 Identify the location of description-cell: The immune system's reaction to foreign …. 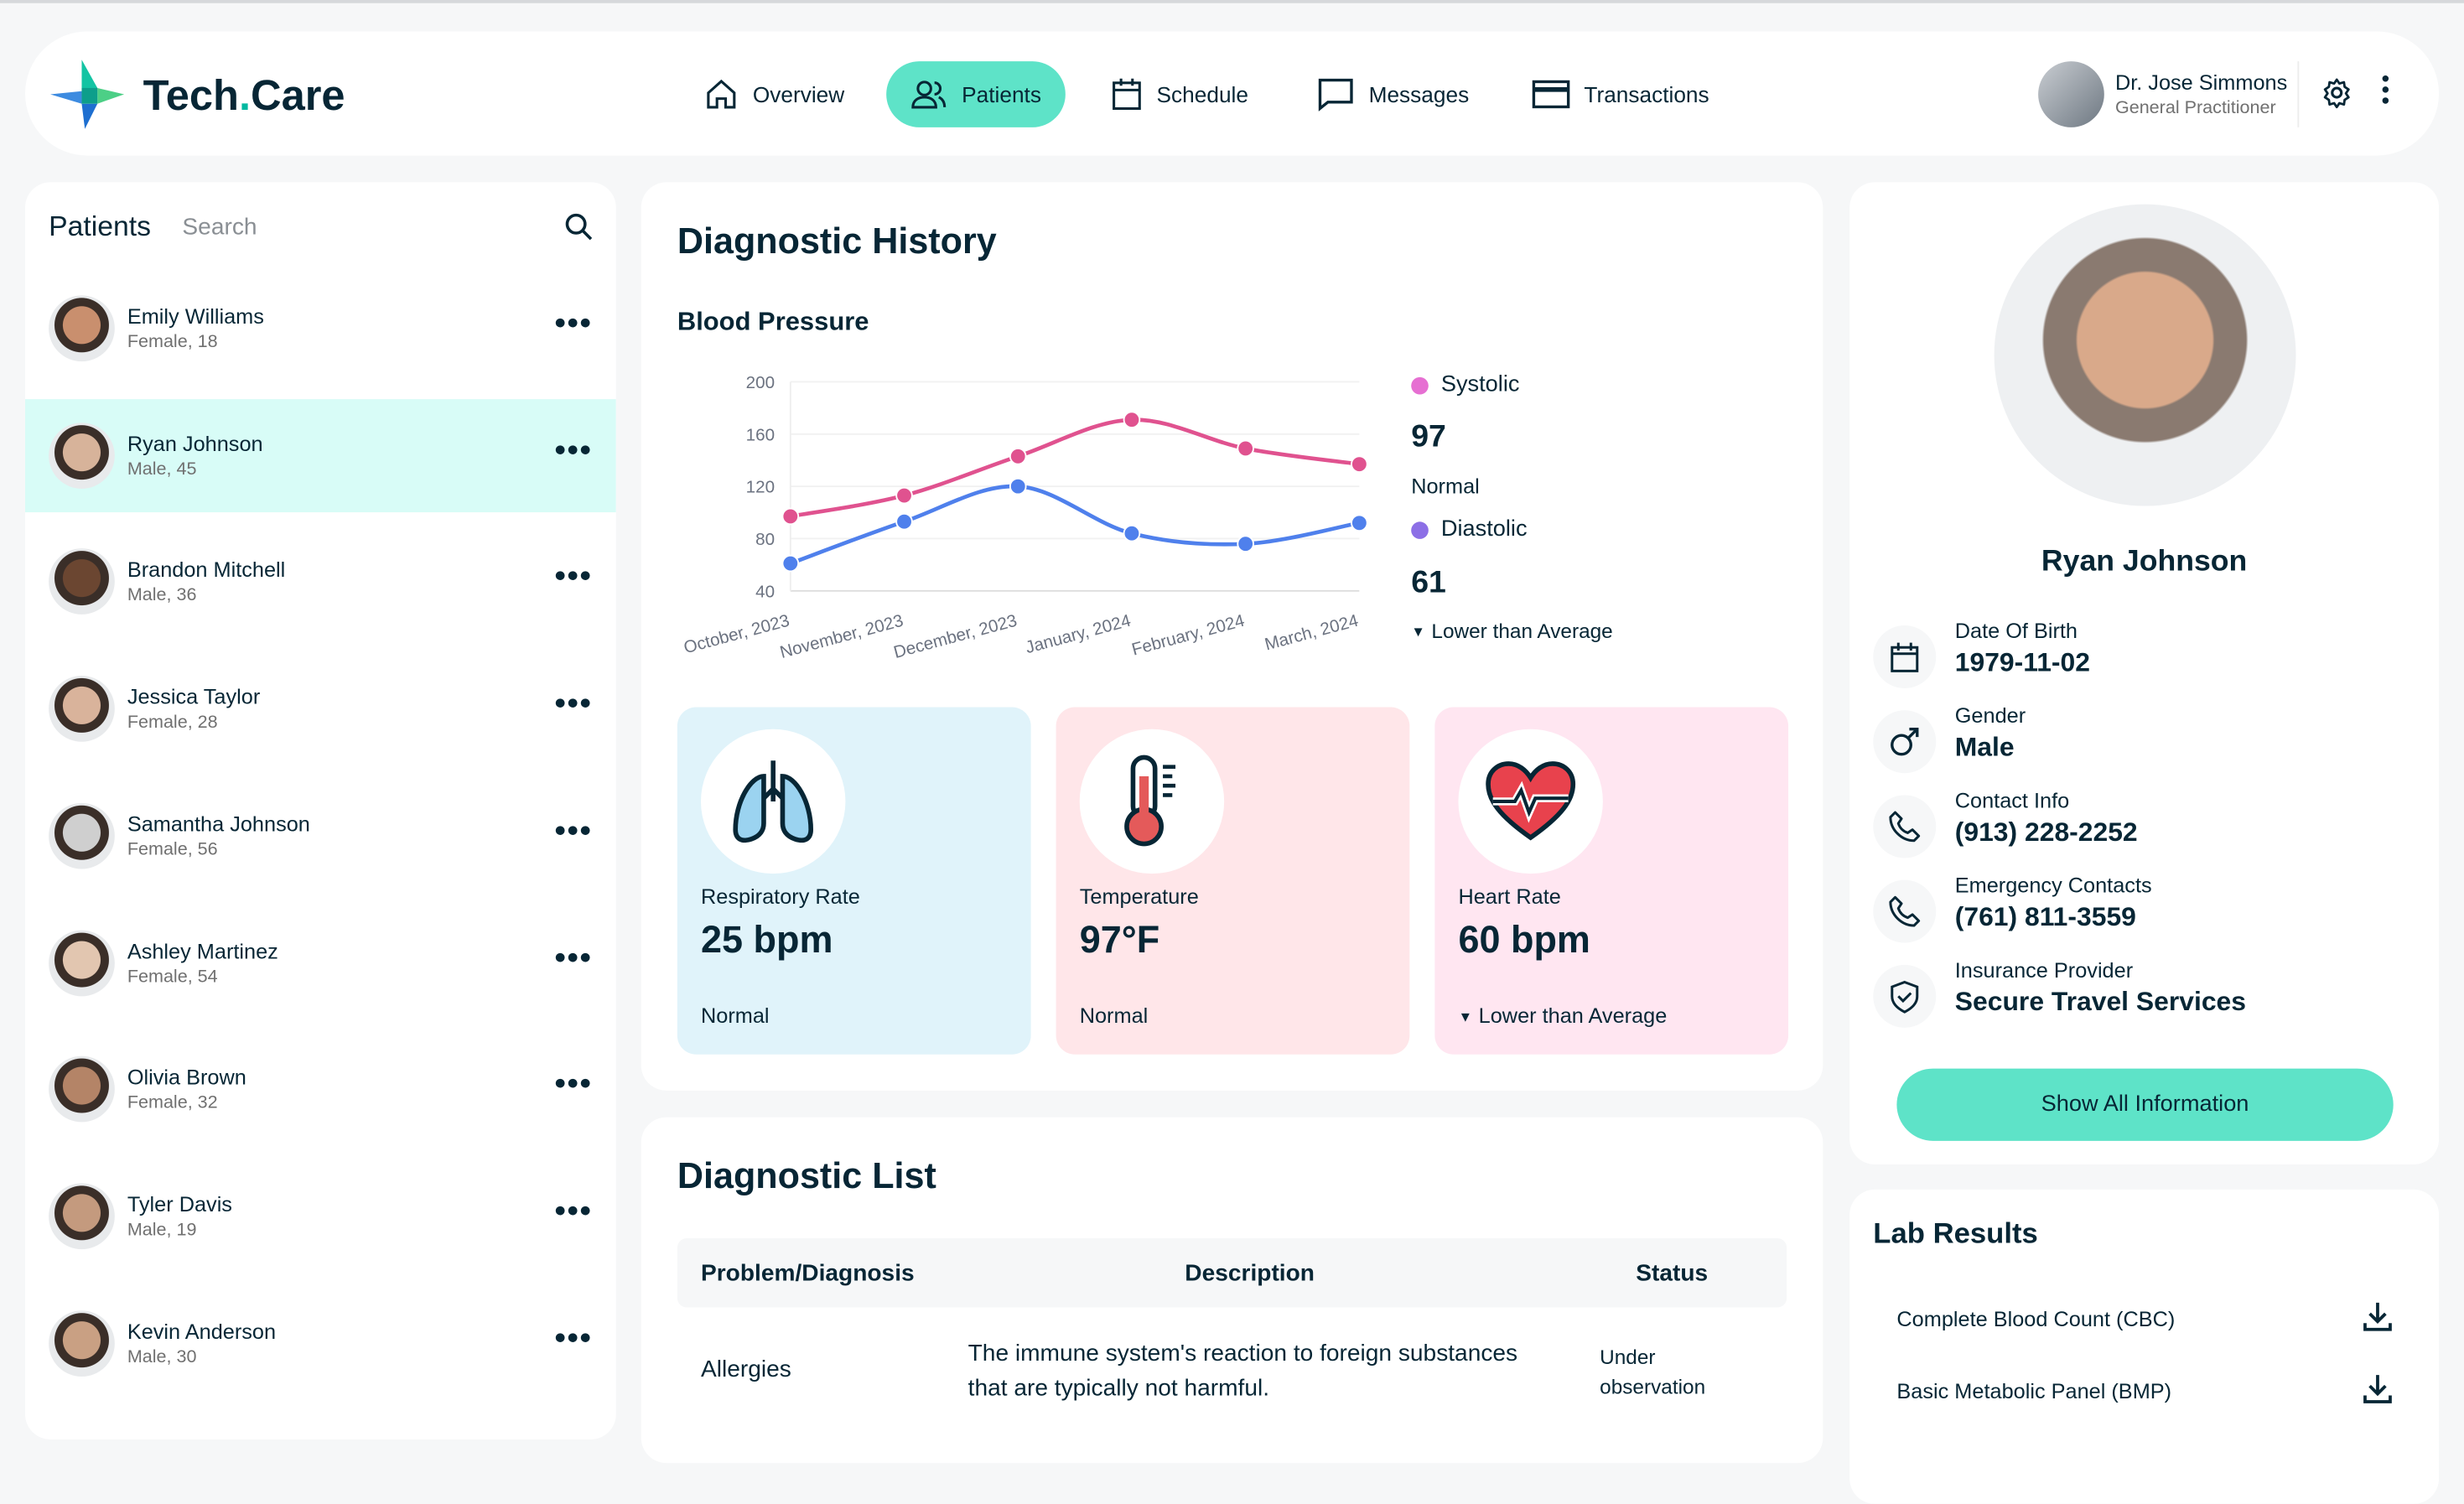
(1242, 1371).